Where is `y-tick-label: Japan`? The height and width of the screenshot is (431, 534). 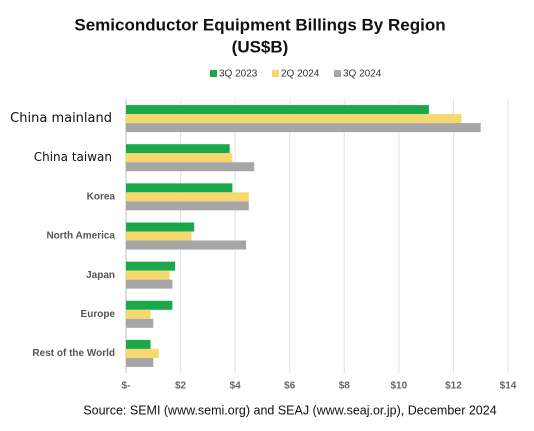 y-tick-label: Japan is located at coordinates (100, 275).